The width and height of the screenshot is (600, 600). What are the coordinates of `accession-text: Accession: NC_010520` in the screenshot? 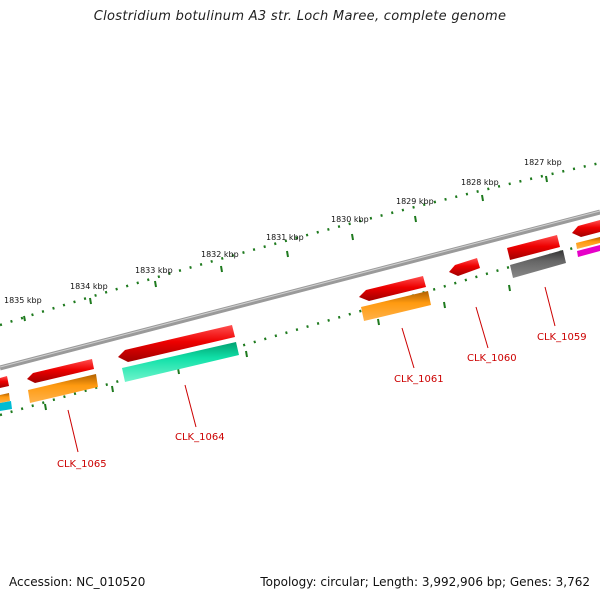 It's located at (77, 582).